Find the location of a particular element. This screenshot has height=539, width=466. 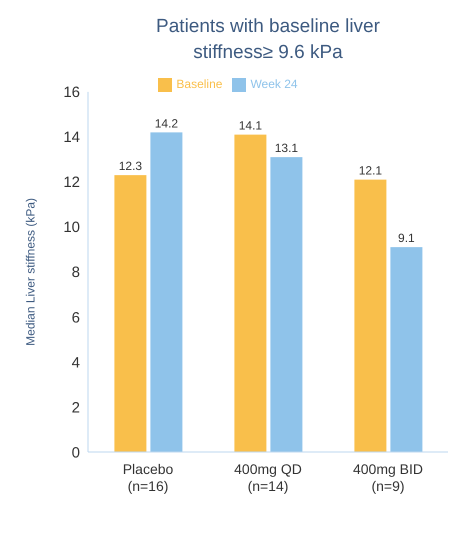

y-tick-label: 14 is located at coordinates (71, 137).